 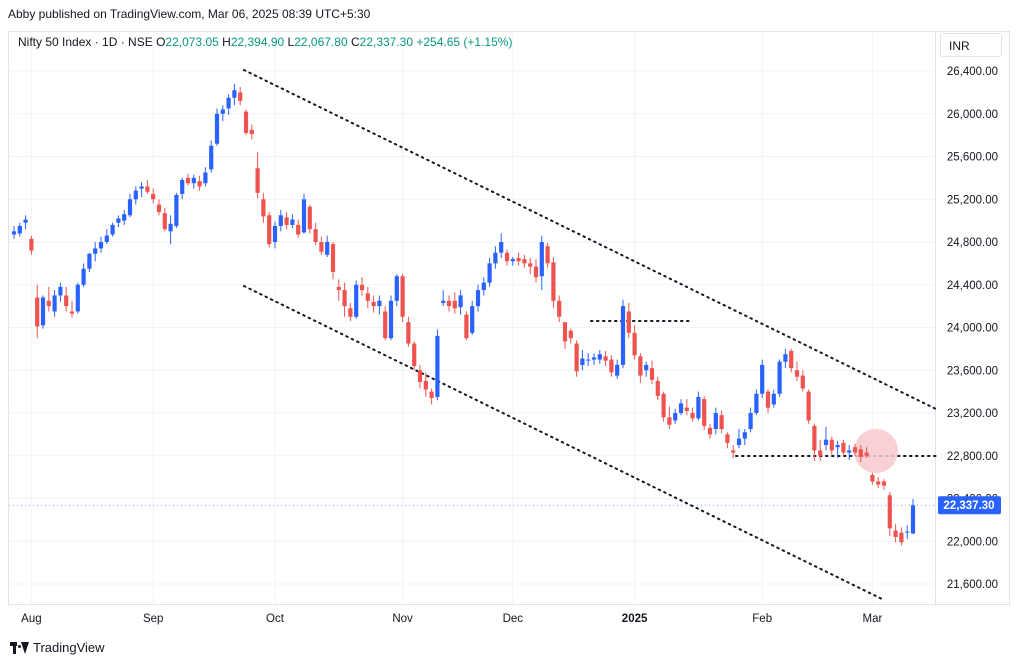 I want to click on currency-button: INR, so click(x=971, y=45).